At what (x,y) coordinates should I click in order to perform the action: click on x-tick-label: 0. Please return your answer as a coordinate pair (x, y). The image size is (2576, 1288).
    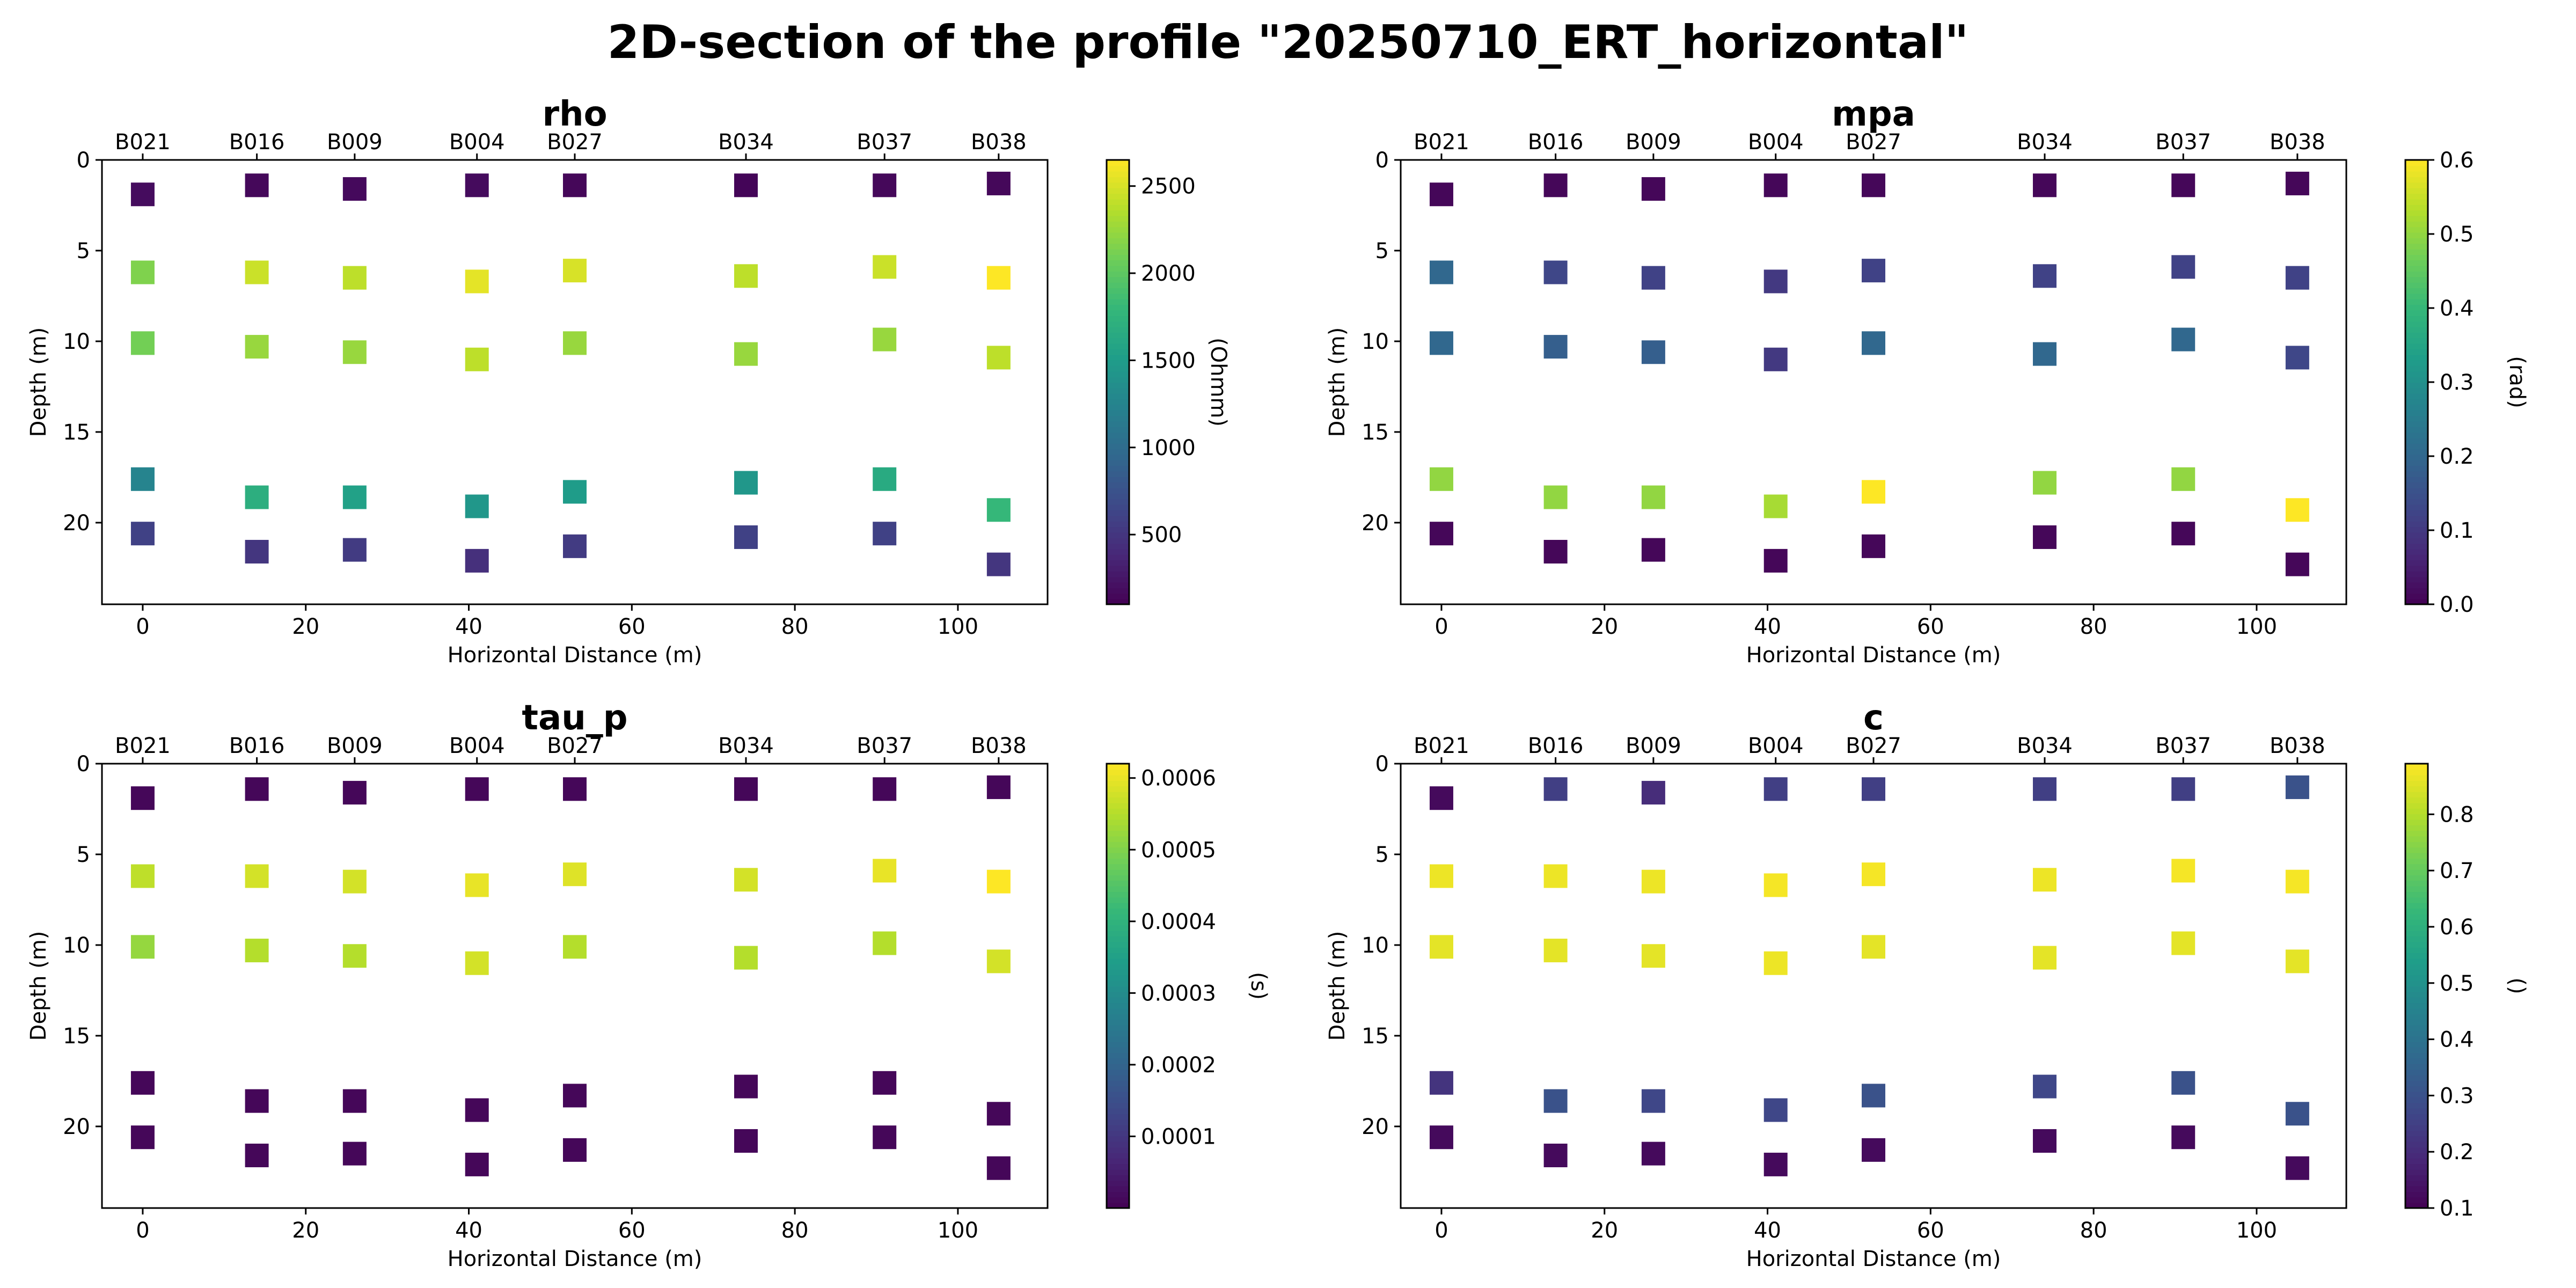
    Looking at the image, I should click on (1441, 626).